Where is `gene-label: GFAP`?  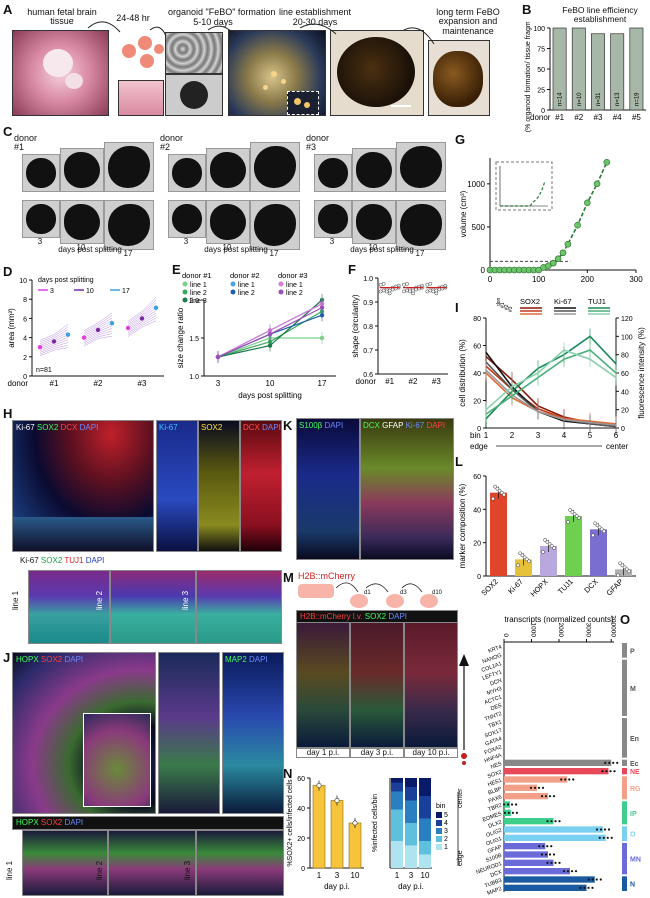 gene-label: GFAP is located at coordinates (495, 849).